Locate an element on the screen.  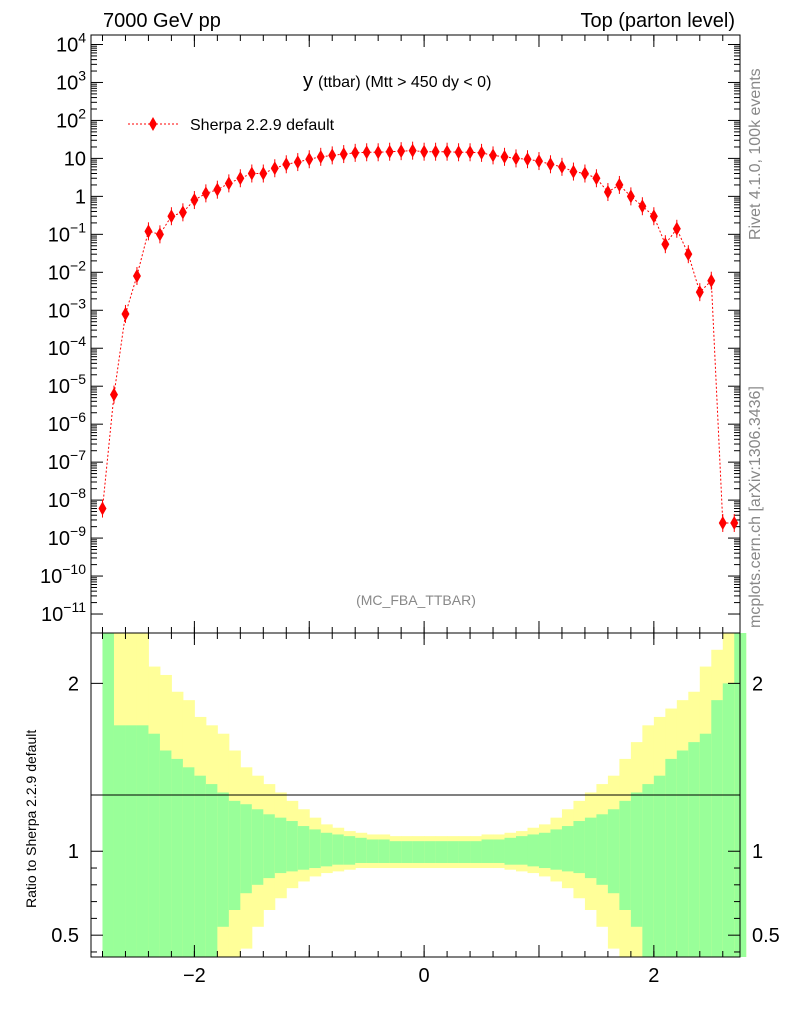
main-ytick-label-14: 10⁻¹⁰ is located at coordinates (63, 574).